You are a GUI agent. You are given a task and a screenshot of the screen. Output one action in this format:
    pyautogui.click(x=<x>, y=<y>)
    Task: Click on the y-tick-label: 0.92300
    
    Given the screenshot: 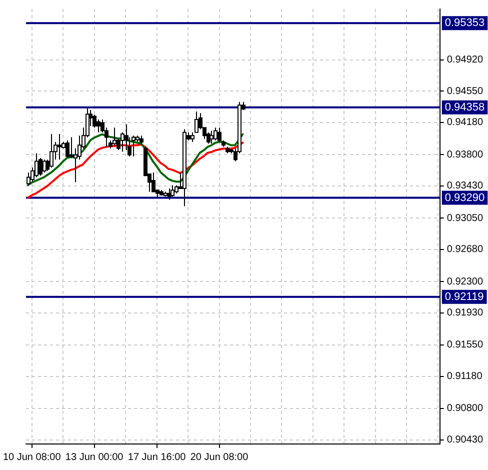 What is the action you would take?
    pyautogui.click(x=465, y=282)
    